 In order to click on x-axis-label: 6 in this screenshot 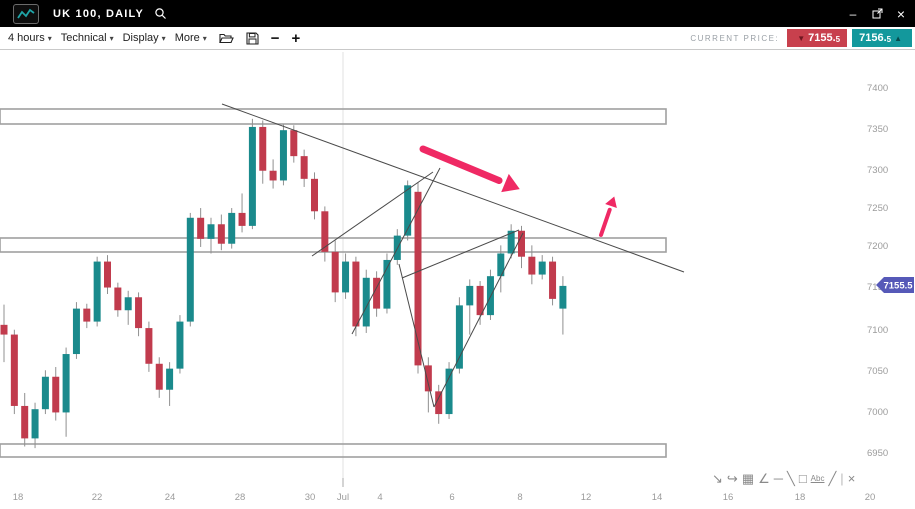, I will do `click(451, 497)`.